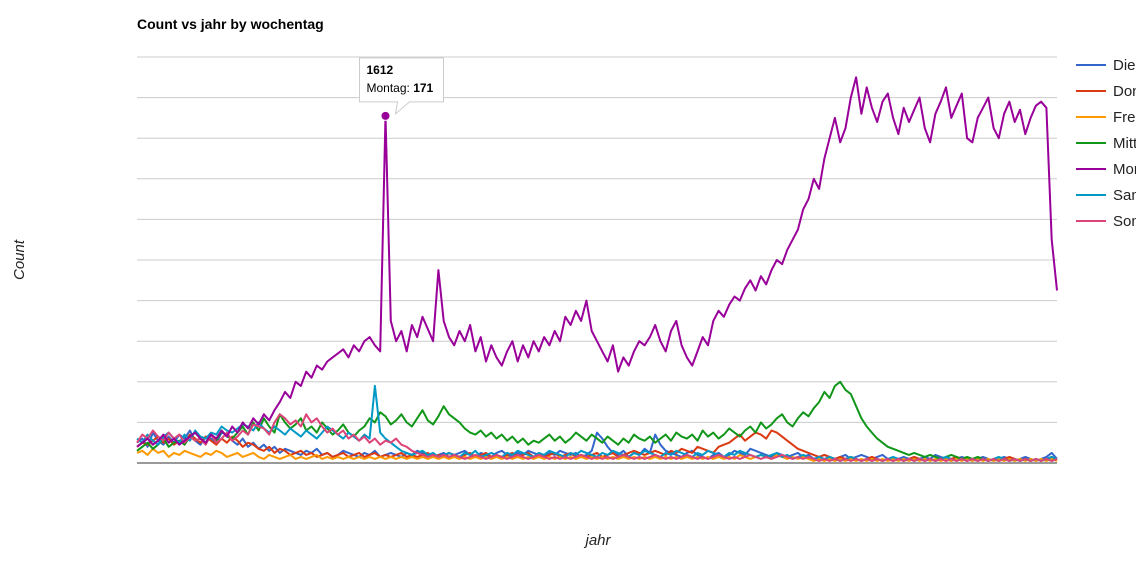 Image resolution: width=1136 pixels, height=565 pixels. I want to click on tooltip-label: Montag:, so click(390, 88).